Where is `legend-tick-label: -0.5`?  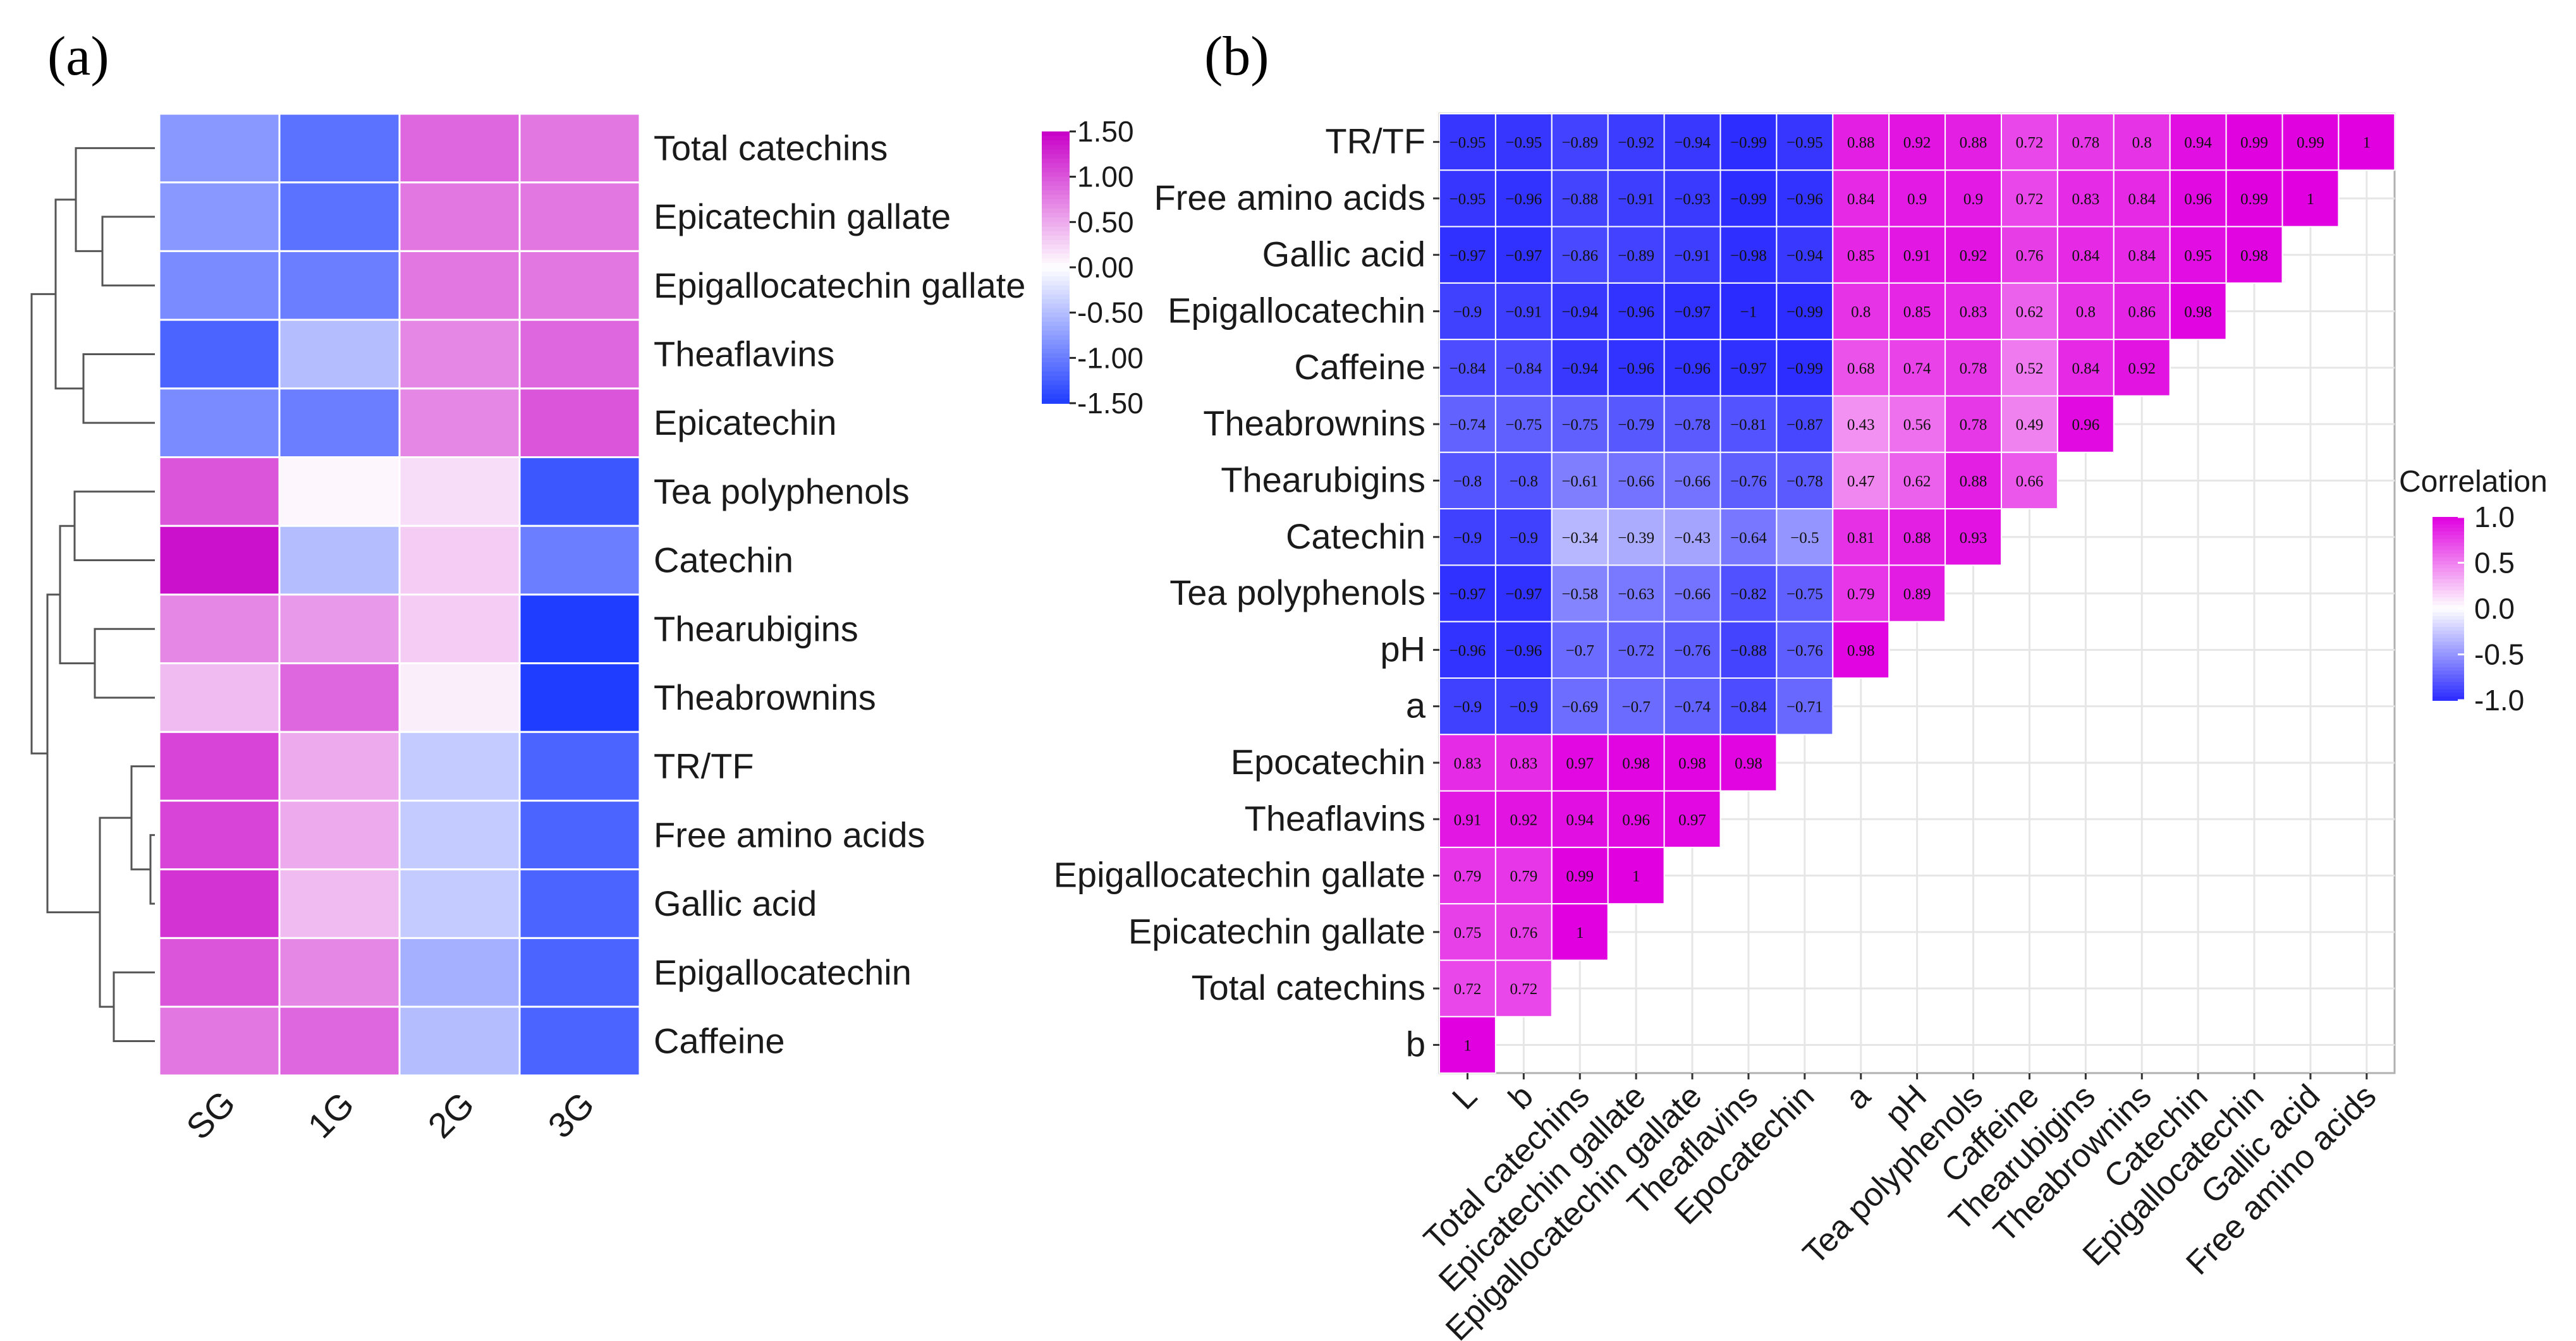 legend-tick-label: -0.5 is located at coordinates (2499, 654).